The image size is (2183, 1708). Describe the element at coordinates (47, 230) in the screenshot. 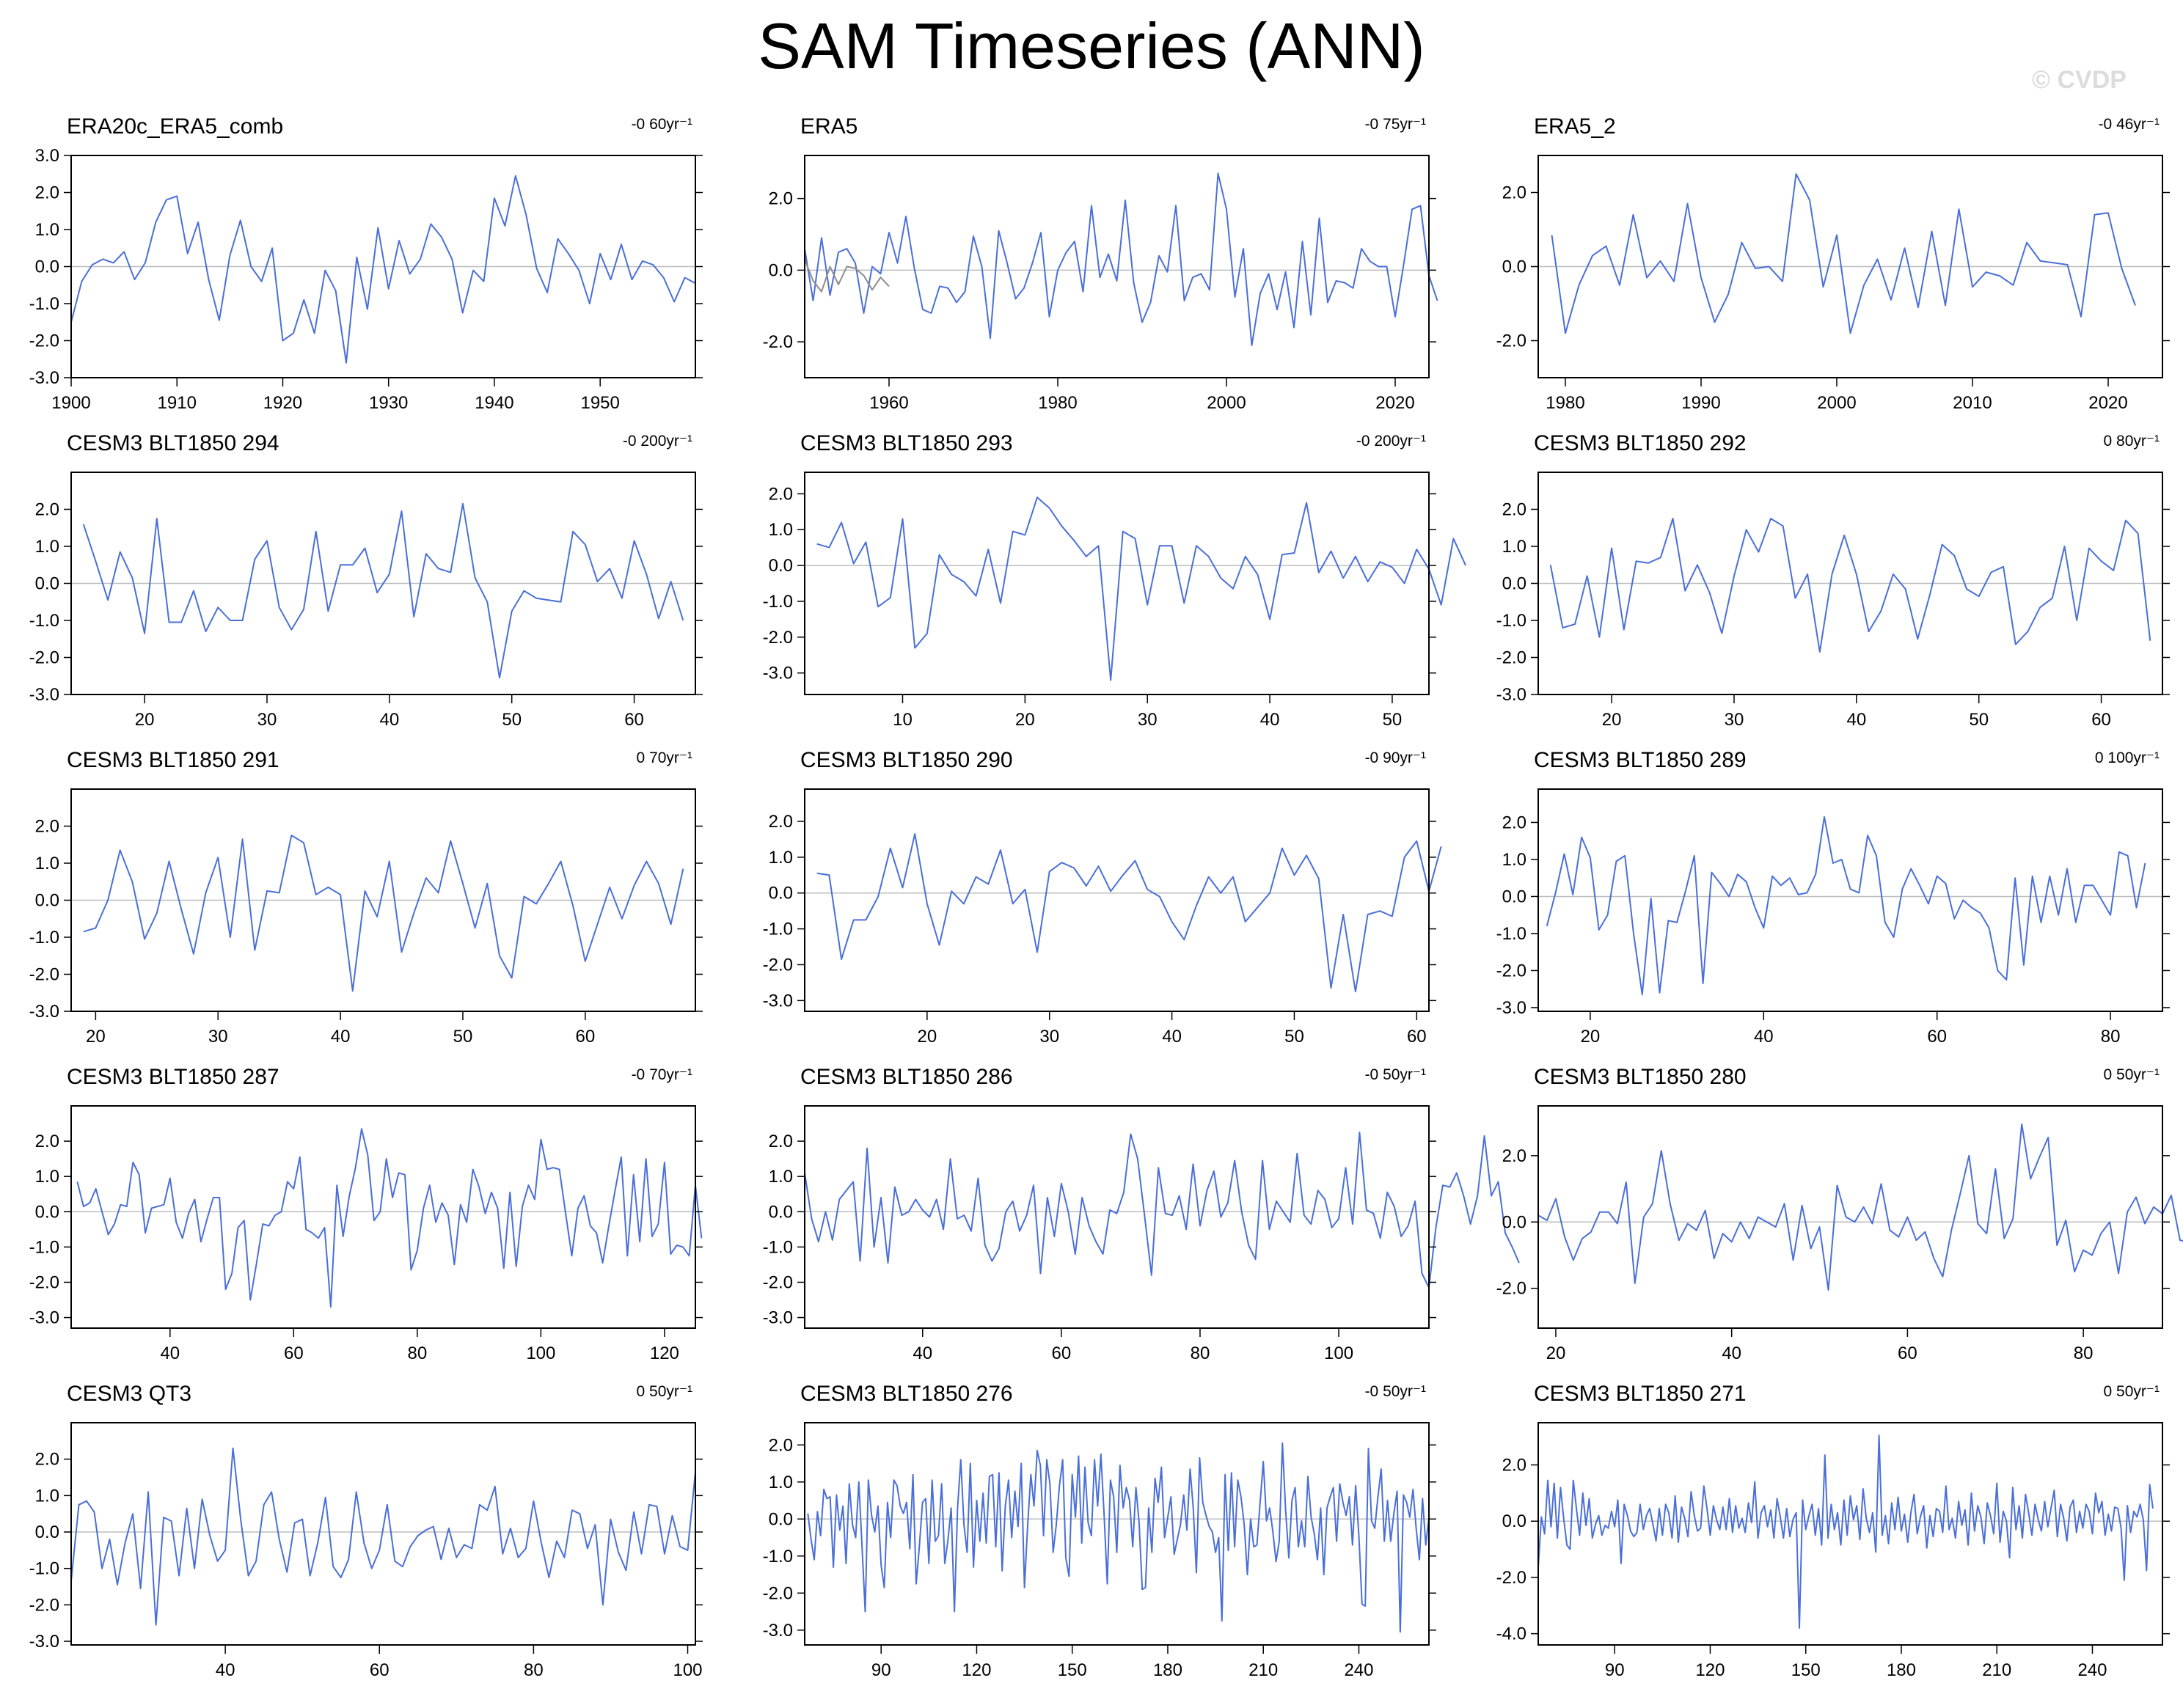

I see `y-tick-label: 1.0` at that location.